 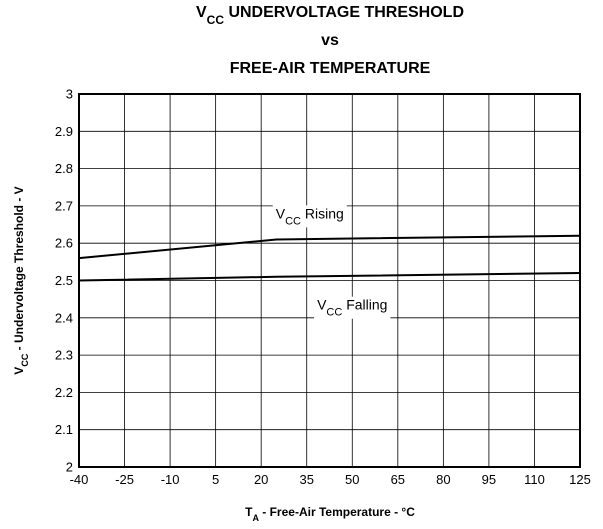 What do you see at coordinates (489, 479) in the screenshot?
I see `x-tick-label: 95` at bounding box center [489, 479].